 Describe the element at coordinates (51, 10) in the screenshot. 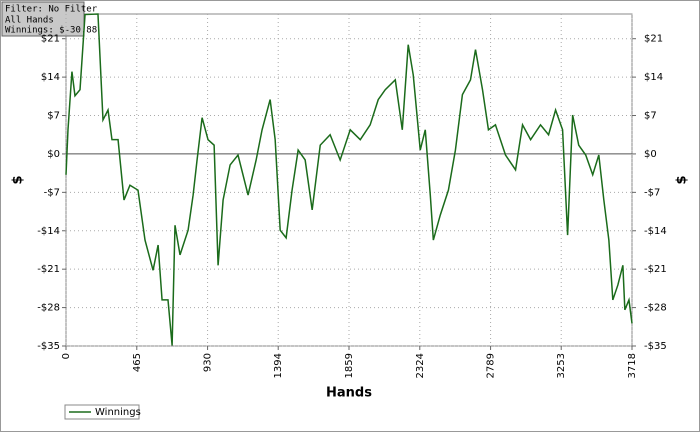

I see `info-line: Filter: No Filter` at that location.